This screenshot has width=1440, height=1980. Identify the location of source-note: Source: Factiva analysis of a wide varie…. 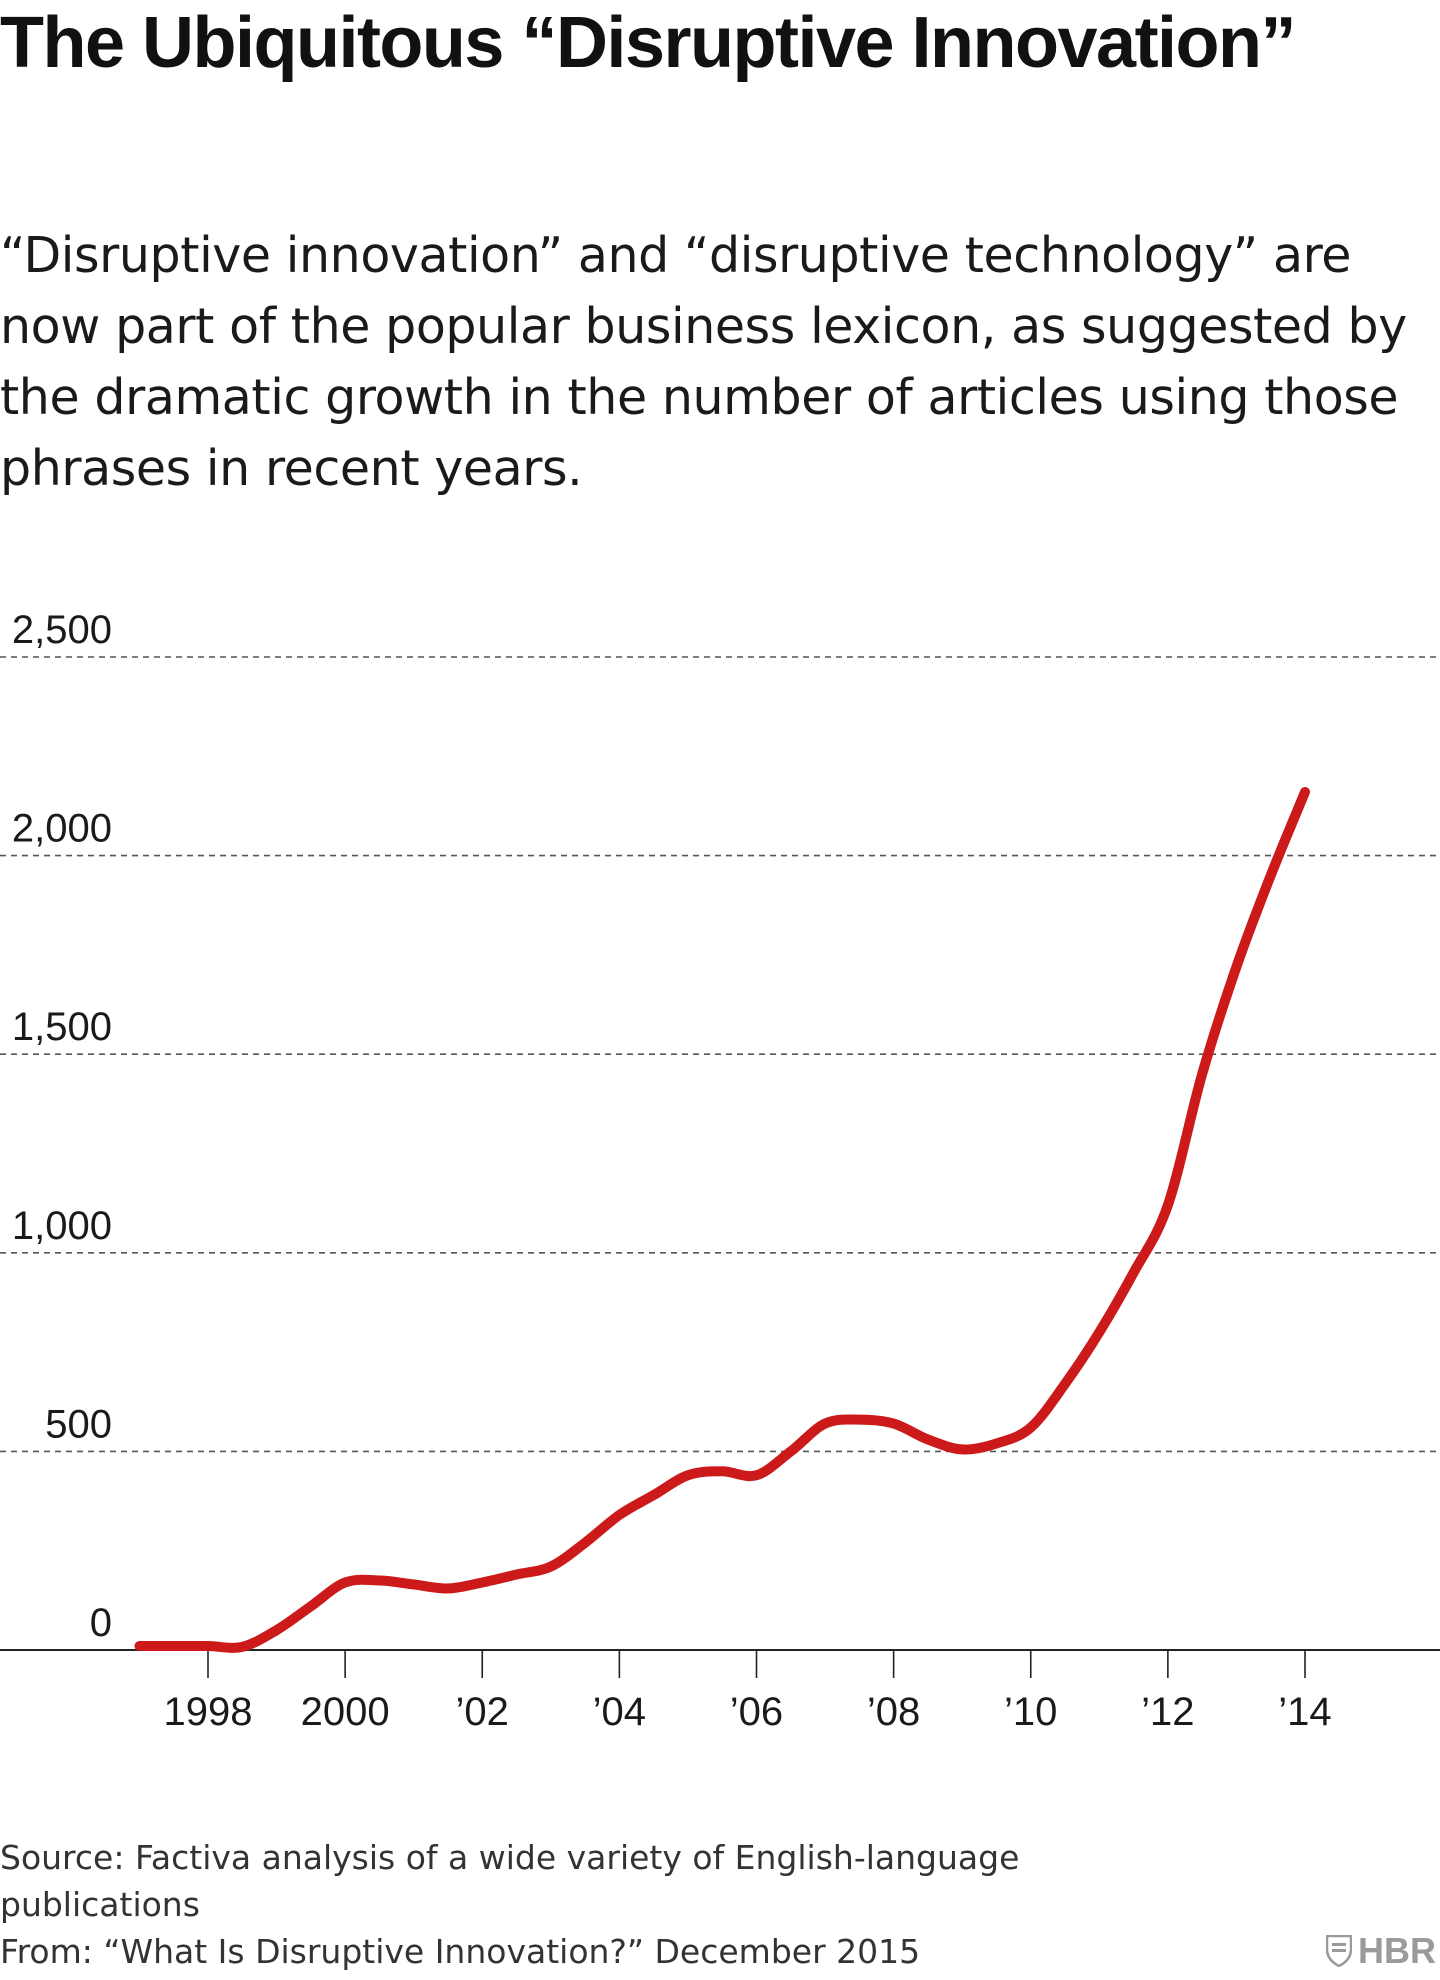
(510, 1881).